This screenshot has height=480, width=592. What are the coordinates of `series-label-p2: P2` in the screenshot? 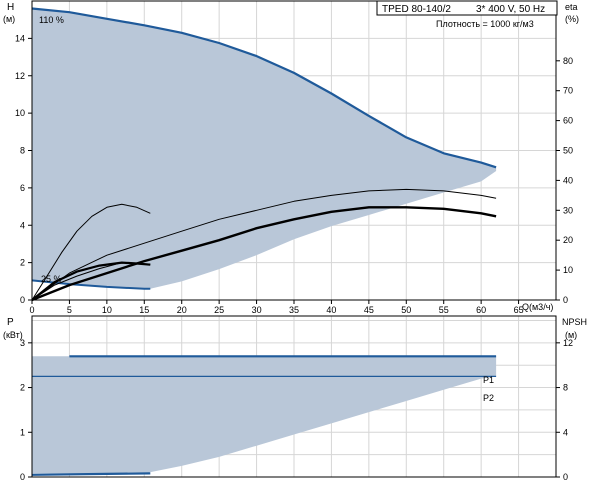 It's located at (488, 398).